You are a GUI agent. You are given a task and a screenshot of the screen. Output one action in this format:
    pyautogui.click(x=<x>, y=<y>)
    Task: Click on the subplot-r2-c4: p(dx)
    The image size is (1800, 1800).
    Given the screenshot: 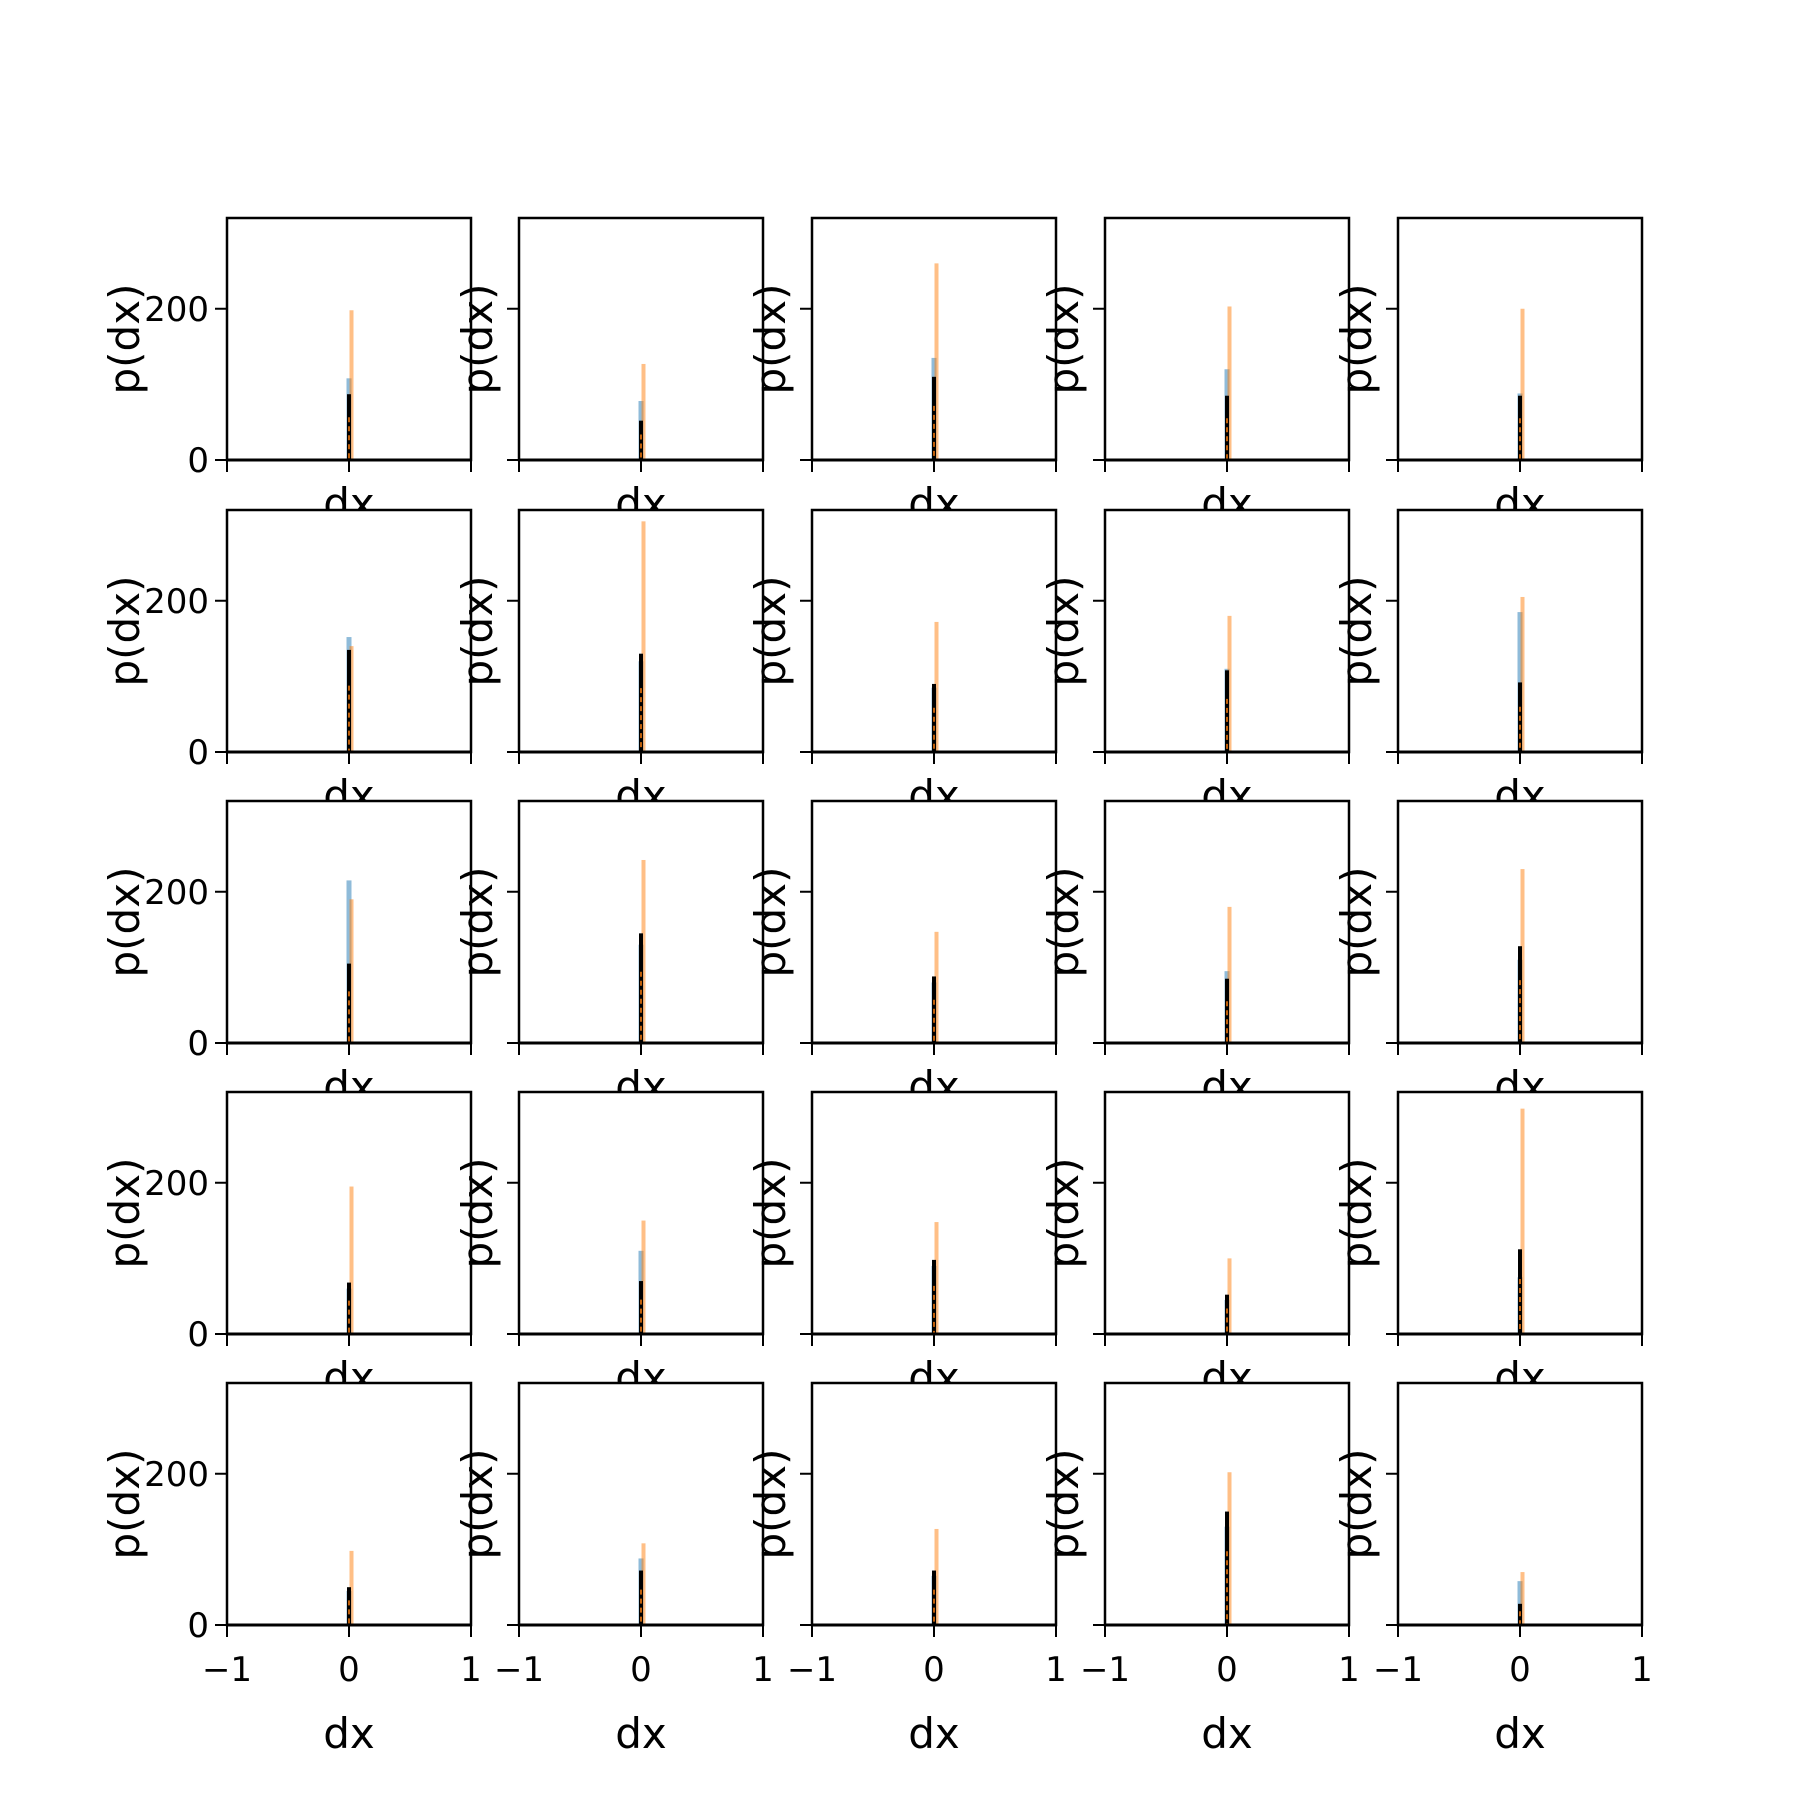 What is the action you would take?
    pyautogui.click(x=1488, y=927)
    